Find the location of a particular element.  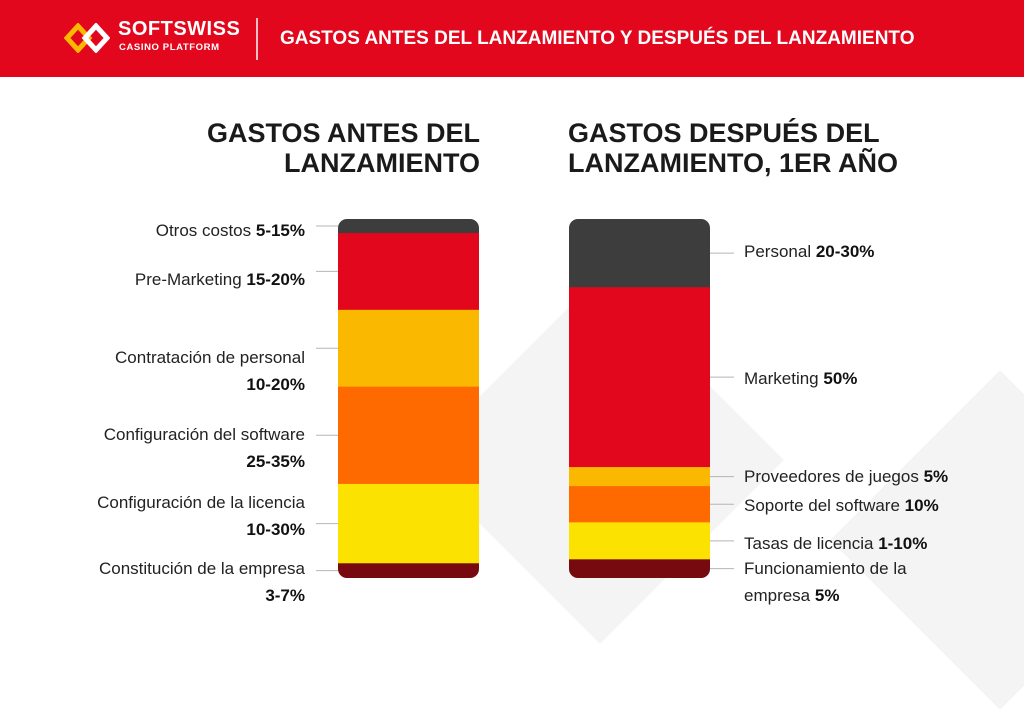

segment-label-line: Constitución de la empresa is located at coordinates (202, 568).